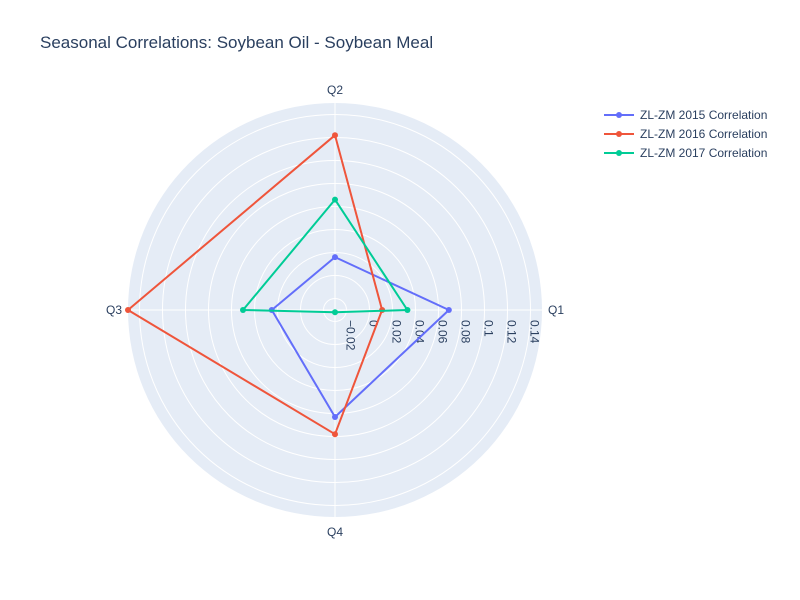 This screenshot has width=800, height=600. What do you see at coordinates (335, 532) in the screenshot?
I see `angular-label-q4: Q4` at bounding box center [335, 532].